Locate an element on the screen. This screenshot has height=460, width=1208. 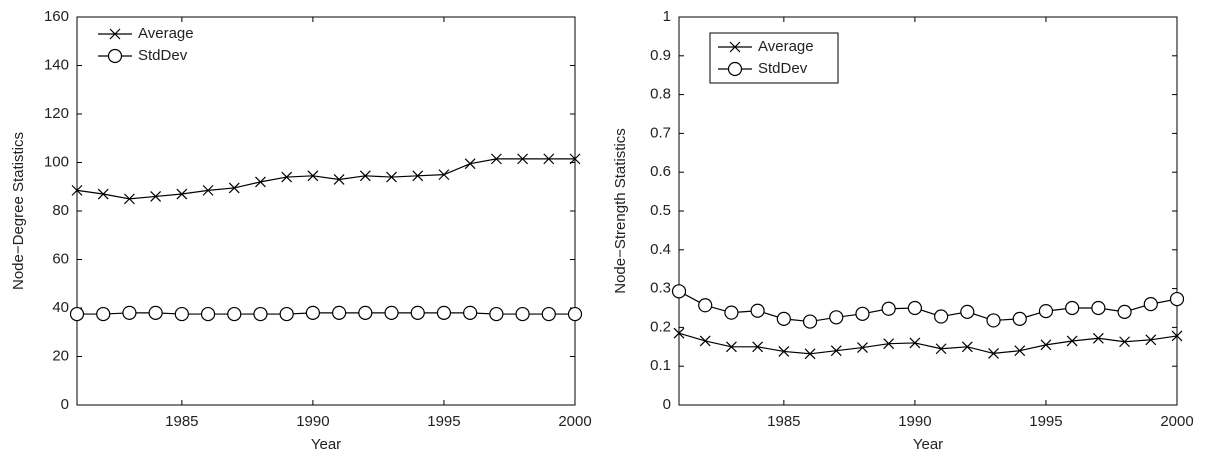
y-tick-label: 20 is located at coordinates (60, 355).